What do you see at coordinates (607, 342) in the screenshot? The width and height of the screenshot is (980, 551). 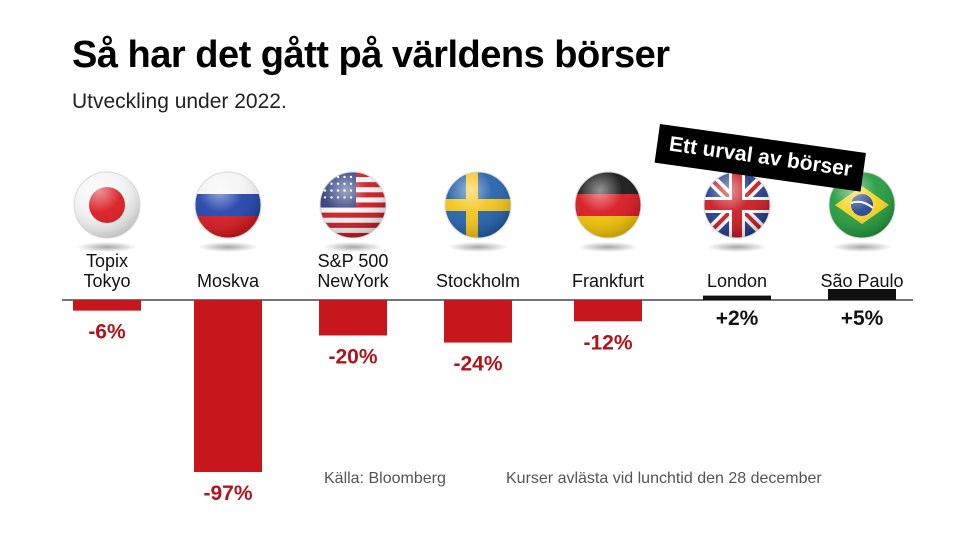 I see `value-label: -12%` at bounding box center [607, 342].